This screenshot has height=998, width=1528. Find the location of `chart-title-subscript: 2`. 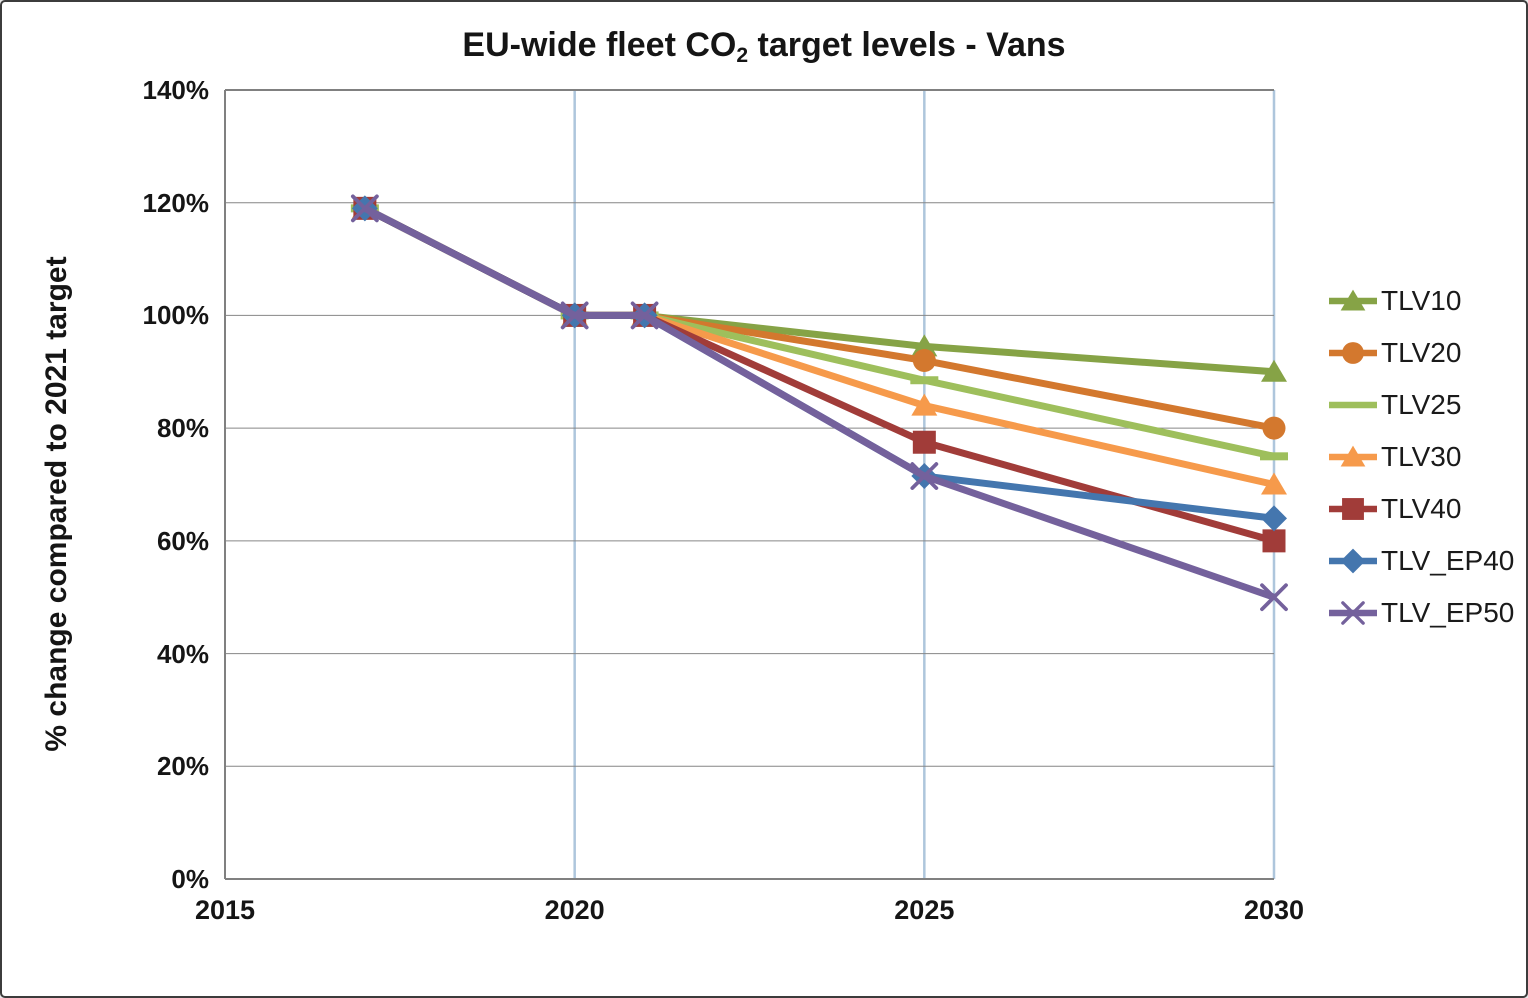

chart-title-subscript: 2 is located at coordinates (742, 55).